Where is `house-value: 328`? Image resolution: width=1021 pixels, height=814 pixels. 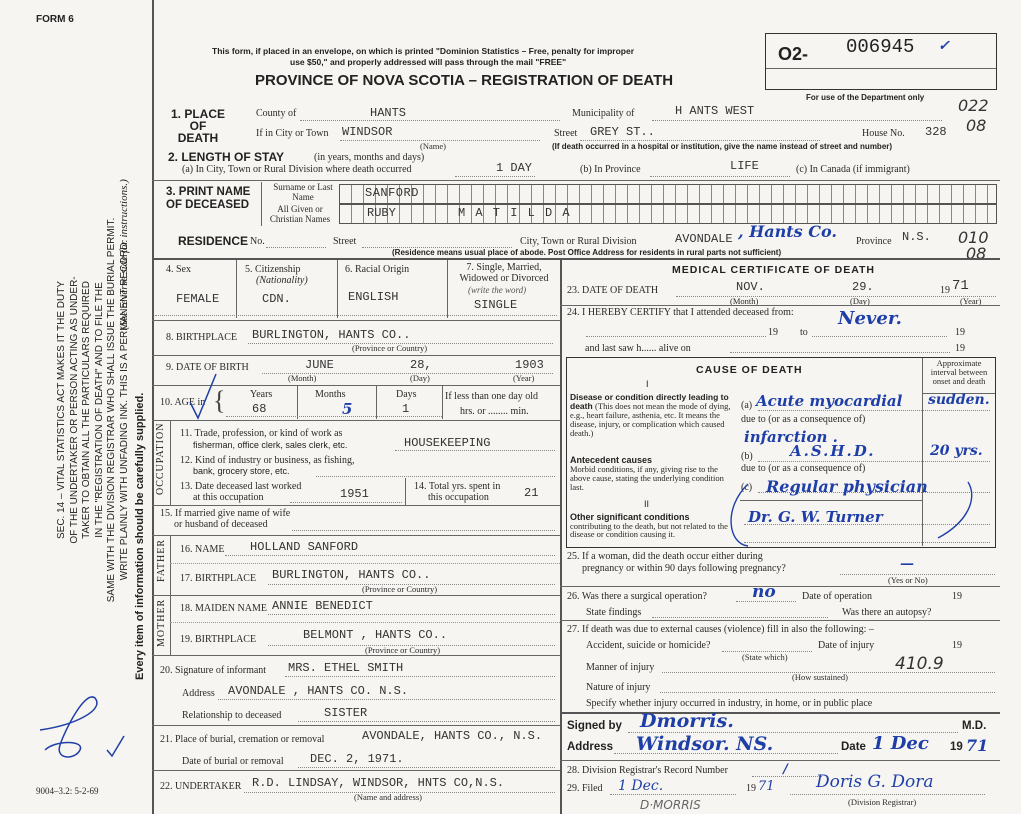 house-value: 328 is located at coordinates (936, 132).